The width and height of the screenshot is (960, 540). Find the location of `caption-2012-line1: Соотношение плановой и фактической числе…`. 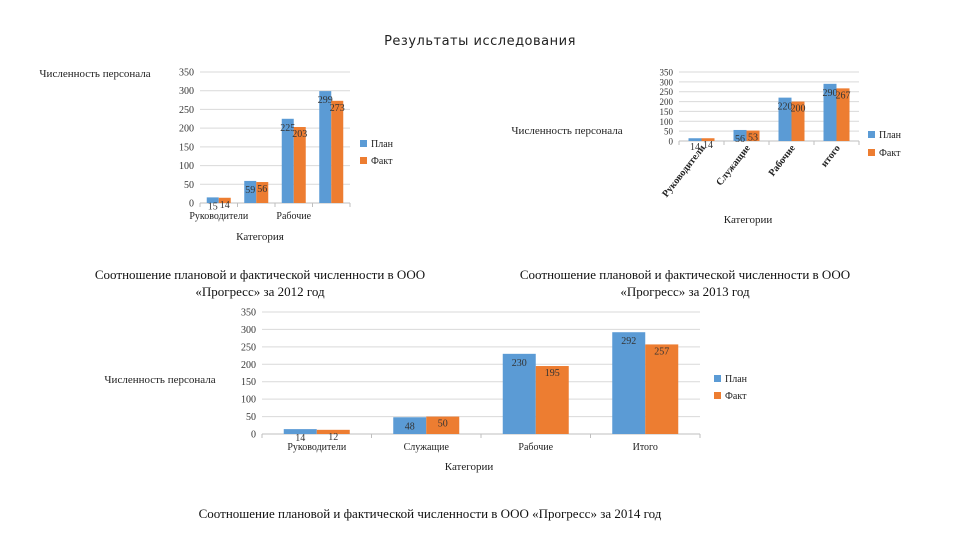

caption-2012-line1: Соотношение плановой и фактической числе… is located at coordinates (260, 274).